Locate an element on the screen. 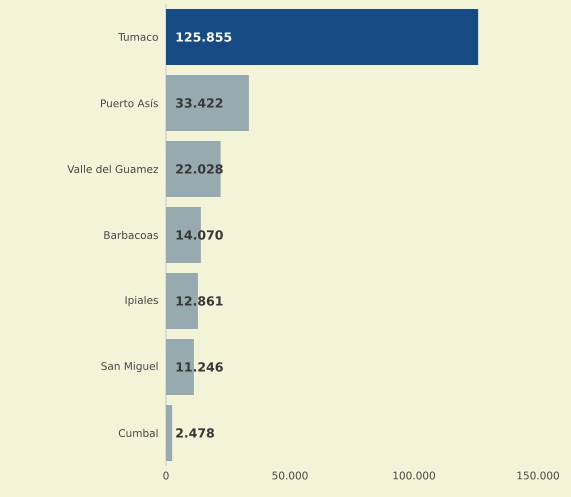 Image resolution: width=571 pixels, height=497 pixels. y-tick-label: Valle del Guamez is located at coordinates (112, 169).